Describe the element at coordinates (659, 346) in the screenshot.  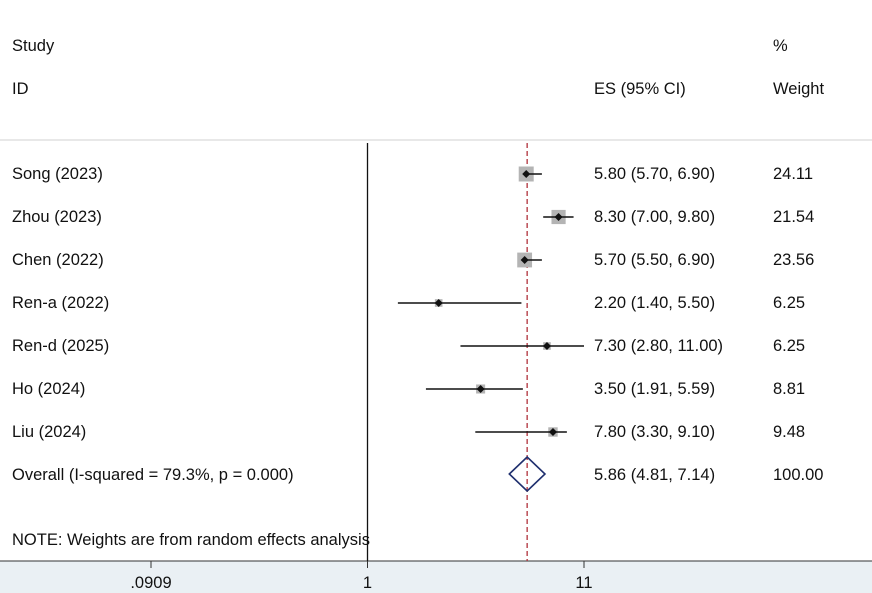
I see `study-ci-text: 7.30 (2.80, 11.00)` at that location.